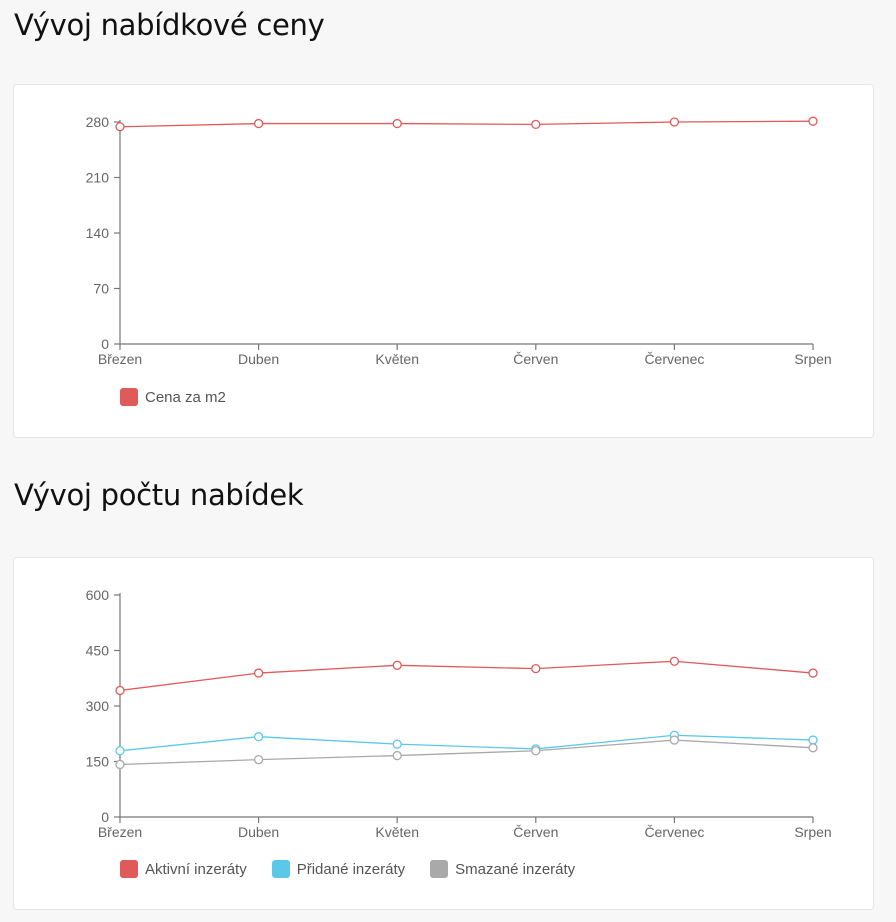  I want to click on legend-item: Přidané inzeráty, so click(338, 869).